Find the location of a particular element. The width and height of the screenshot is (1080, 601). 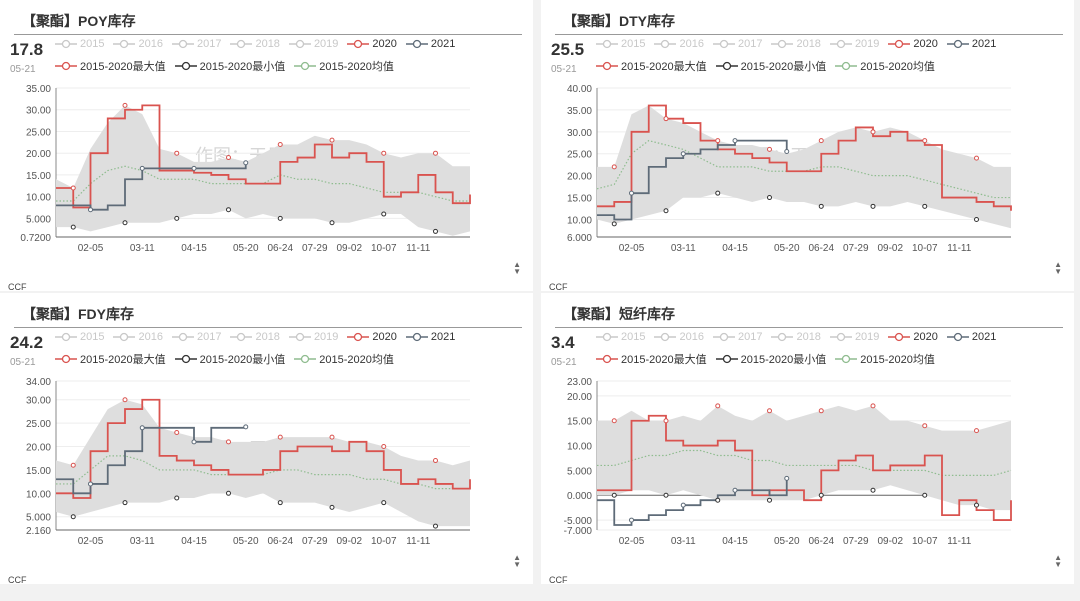

latest-value: 25.5 is located at coordinates (568, 49).